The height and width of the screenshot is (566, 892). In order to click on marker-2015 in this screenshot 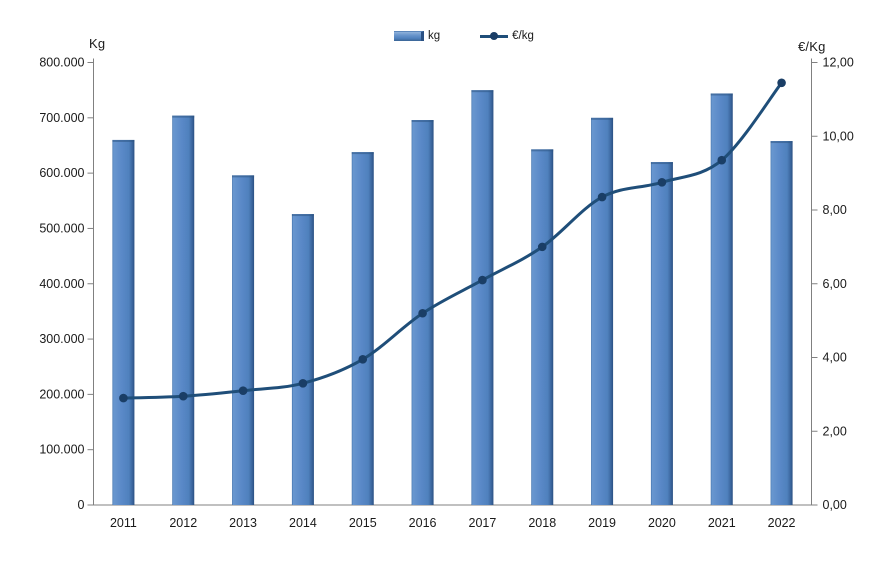, I will do `click(363, 359)`.